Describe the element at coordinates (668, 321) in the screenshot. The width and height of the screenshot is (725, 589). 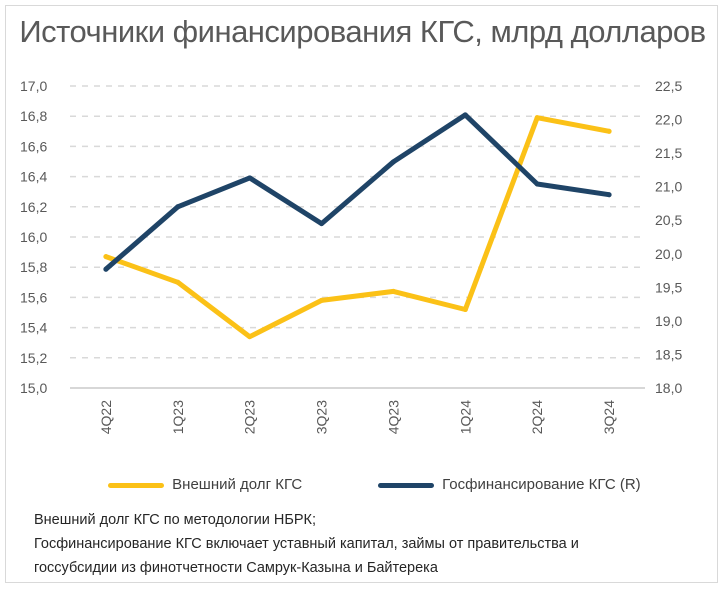
I see `right-tick-label: 19,0` at that location.